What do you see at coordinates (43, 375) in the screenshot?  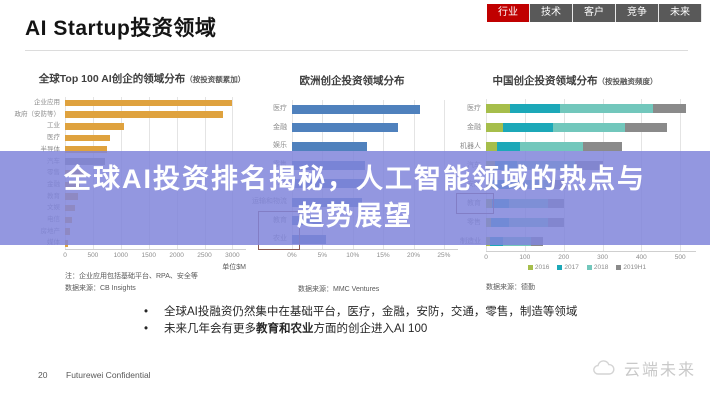 I see `page-number: 20` at bounding box center [43, 375].